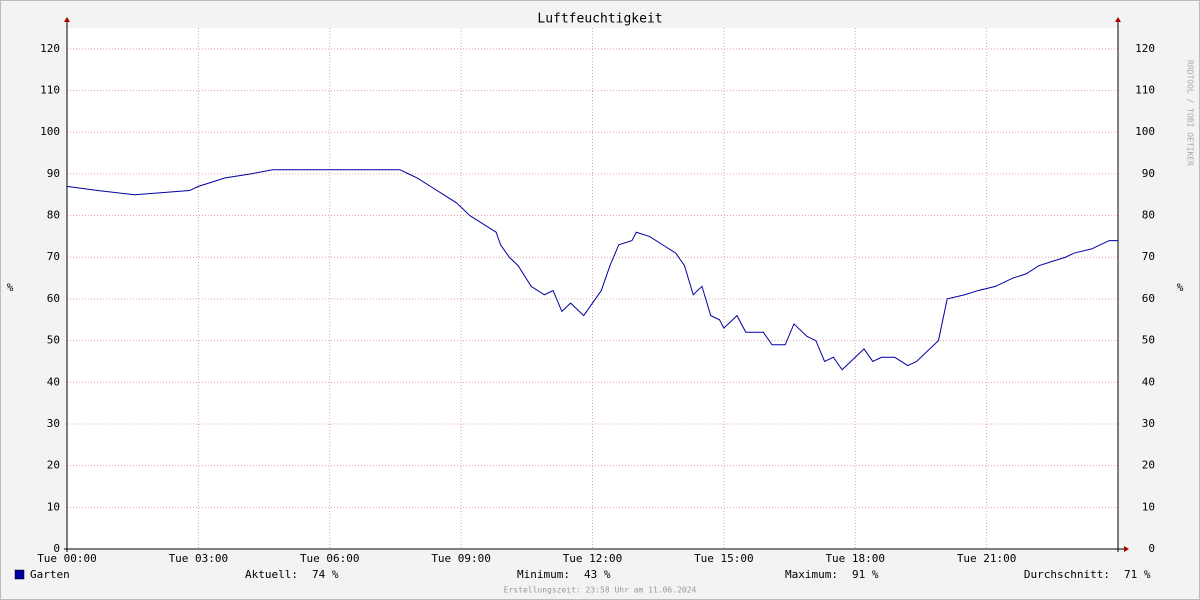 The height and width of the screenshot is (600, 1200). Describe the element at coordinates (543, 574) in the screenshot. I see `stat-label: Minimum:` at that location.